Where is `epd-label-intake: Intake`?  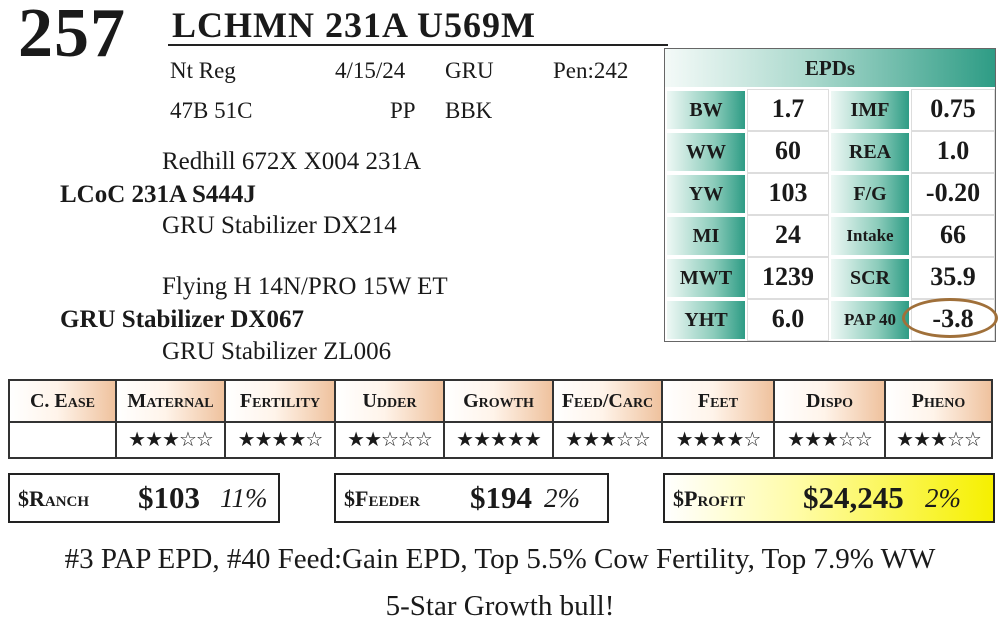 epd-label-intake: Intake is located at coordinates (870, 236).